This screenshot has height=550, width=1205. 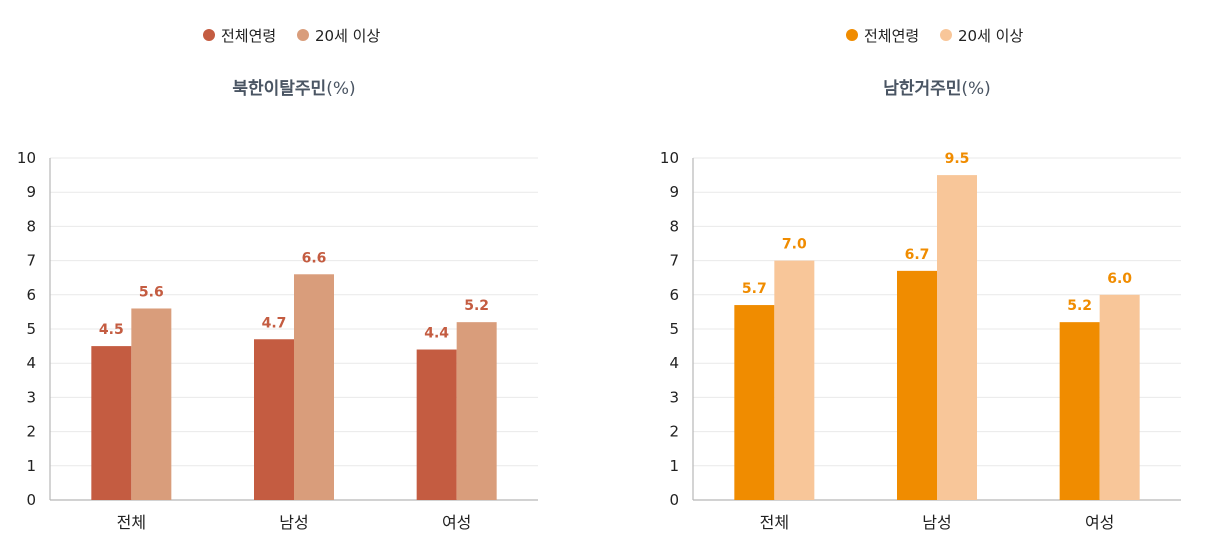 What do you see at coordinates (754, 289) in the screenshot?
I see `data-label: 5.7` at bounding box center [754, 289].